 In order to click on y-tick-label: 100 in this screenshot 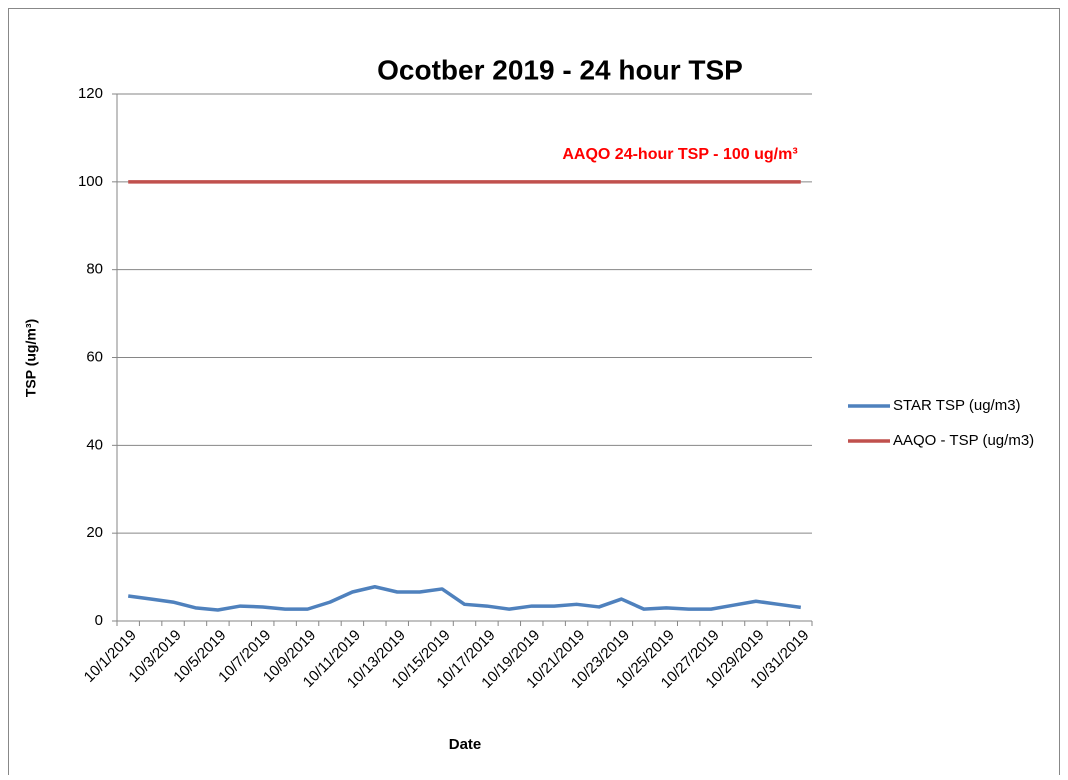, I will do `click(90, 181)`.